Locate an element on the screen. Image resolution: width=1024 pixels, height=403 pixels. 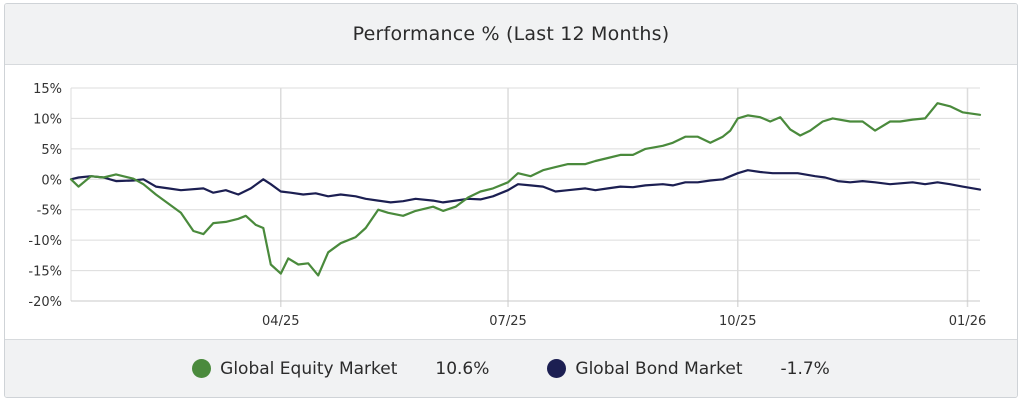
legend-item-bond: Global Bond Market -1.7% is located at coordinates (688, 368).